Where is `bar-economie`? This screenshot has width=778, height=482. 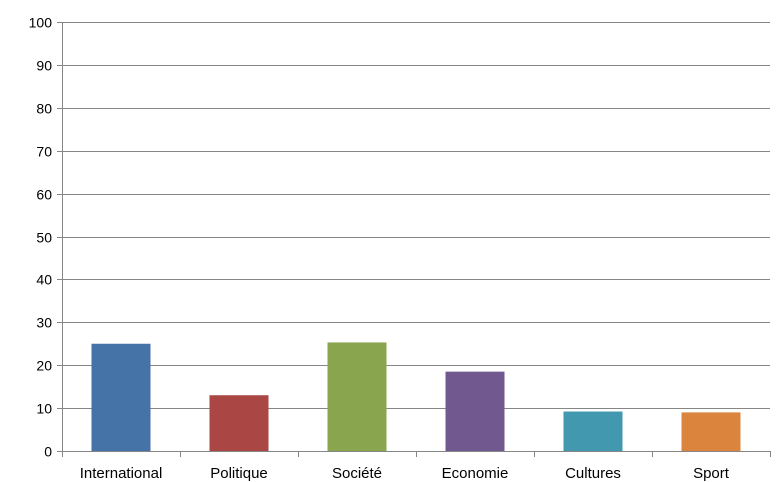
bar-economie is located at coordinates (475, 411).